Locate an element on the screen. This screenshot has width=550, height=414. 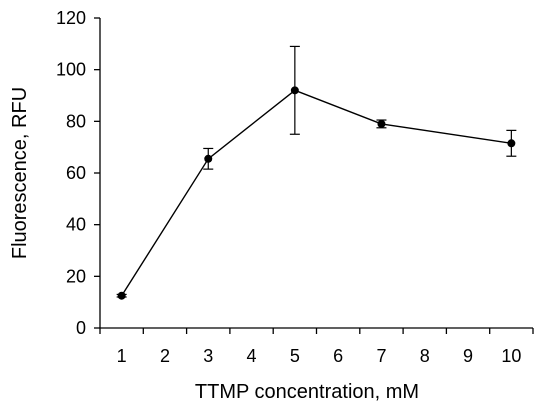
x-tick-label: 9 is located at coordinates (468, 356).